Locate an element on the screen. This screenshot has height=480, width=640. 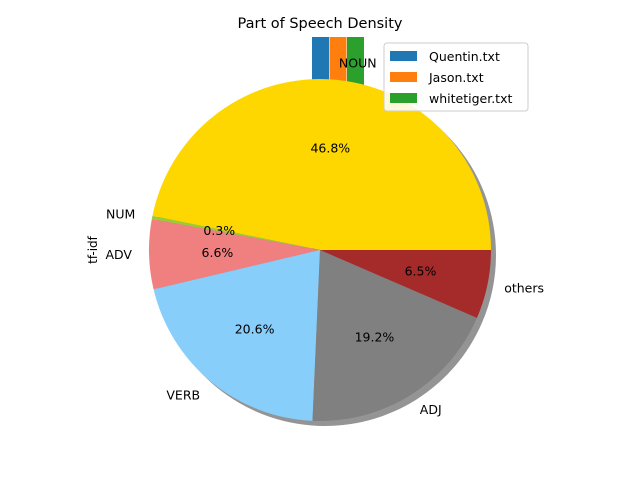
pie-slice-adv is located at coordinates (234, 254).